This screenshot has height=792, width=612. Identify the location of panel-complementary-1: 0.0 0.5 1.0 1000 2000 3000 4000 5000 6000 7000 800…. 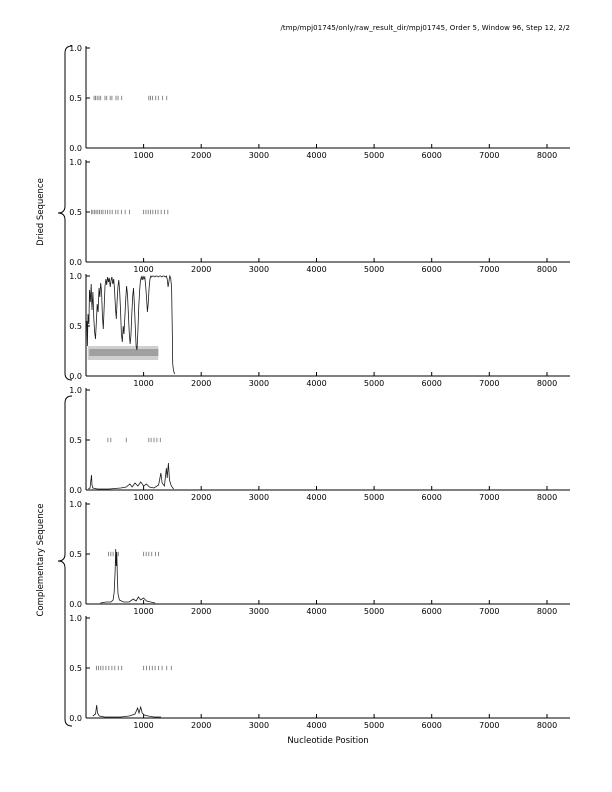
(306, 444).